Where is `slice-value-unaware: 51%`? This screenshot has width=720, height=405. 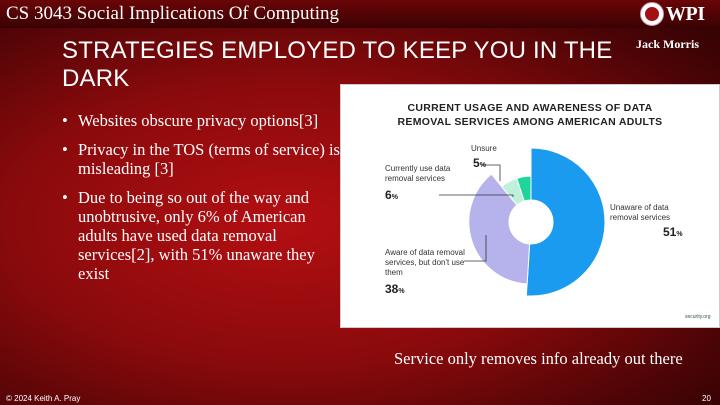 slice-value-unaware: 51% is located at coordinates (673, 232).